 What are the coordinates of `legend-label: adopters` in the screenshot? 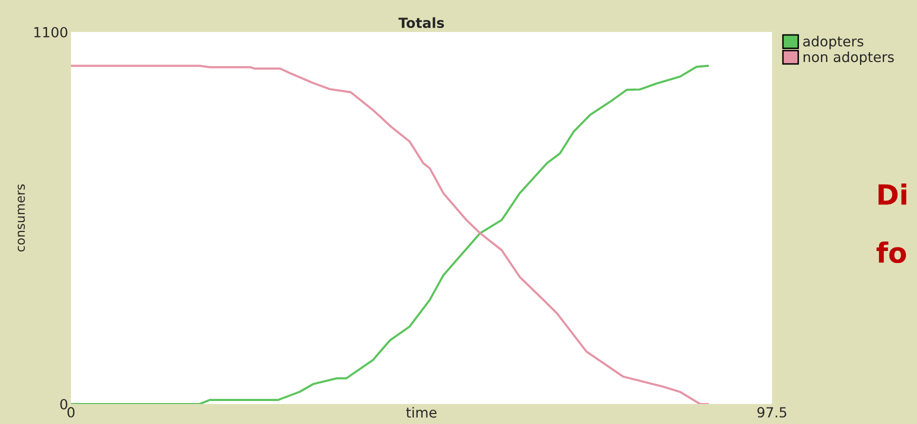 It's located at (833, 43).